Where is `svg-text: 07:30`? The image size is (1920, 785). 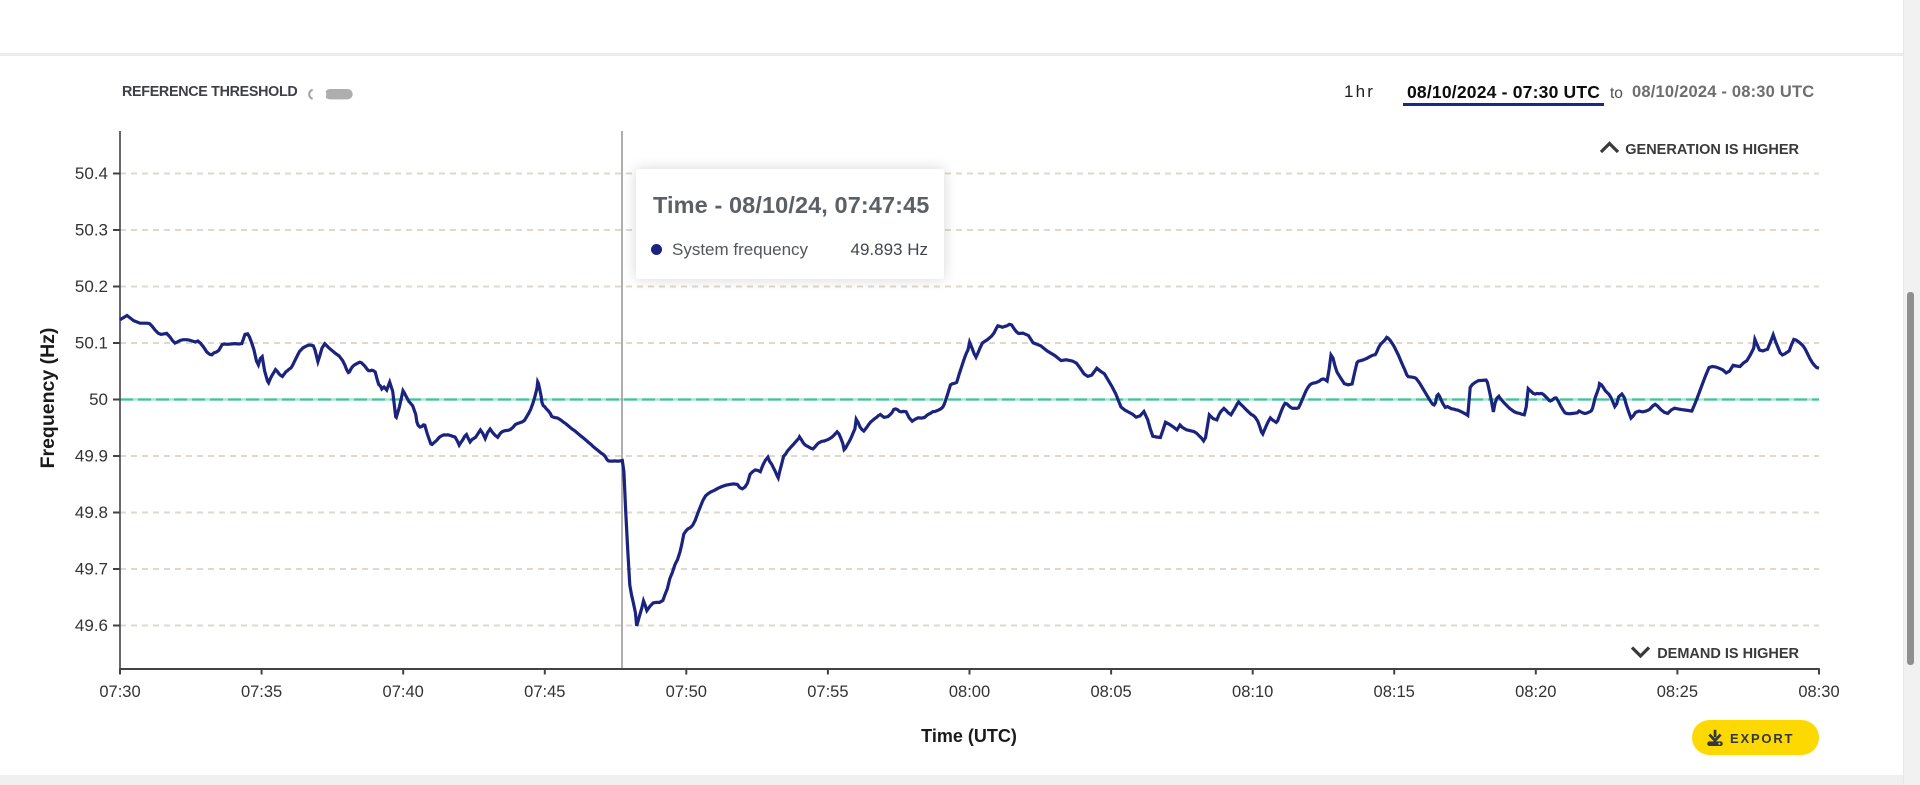
svg-text: 07:30 is located at coordinates (119, 692).